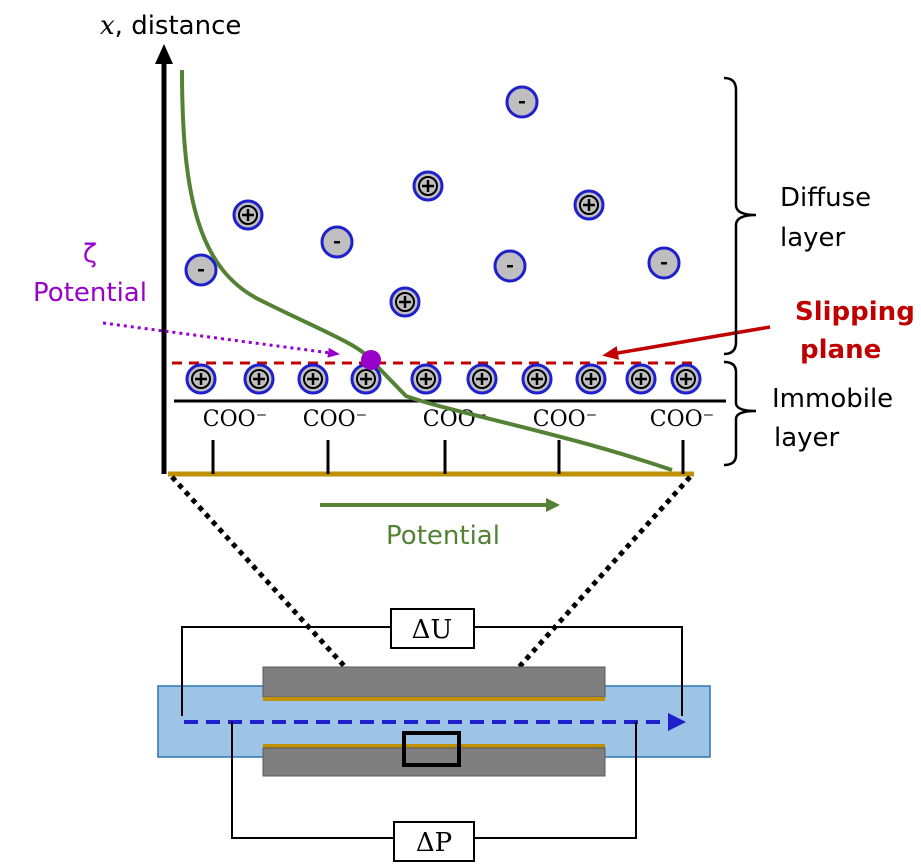 The height and width of the screenshot is (864, 921). Describe the element at coordinates (832, 399) in the screenshot. I see `immobile-layer-label-line1: Immobile` at that location.